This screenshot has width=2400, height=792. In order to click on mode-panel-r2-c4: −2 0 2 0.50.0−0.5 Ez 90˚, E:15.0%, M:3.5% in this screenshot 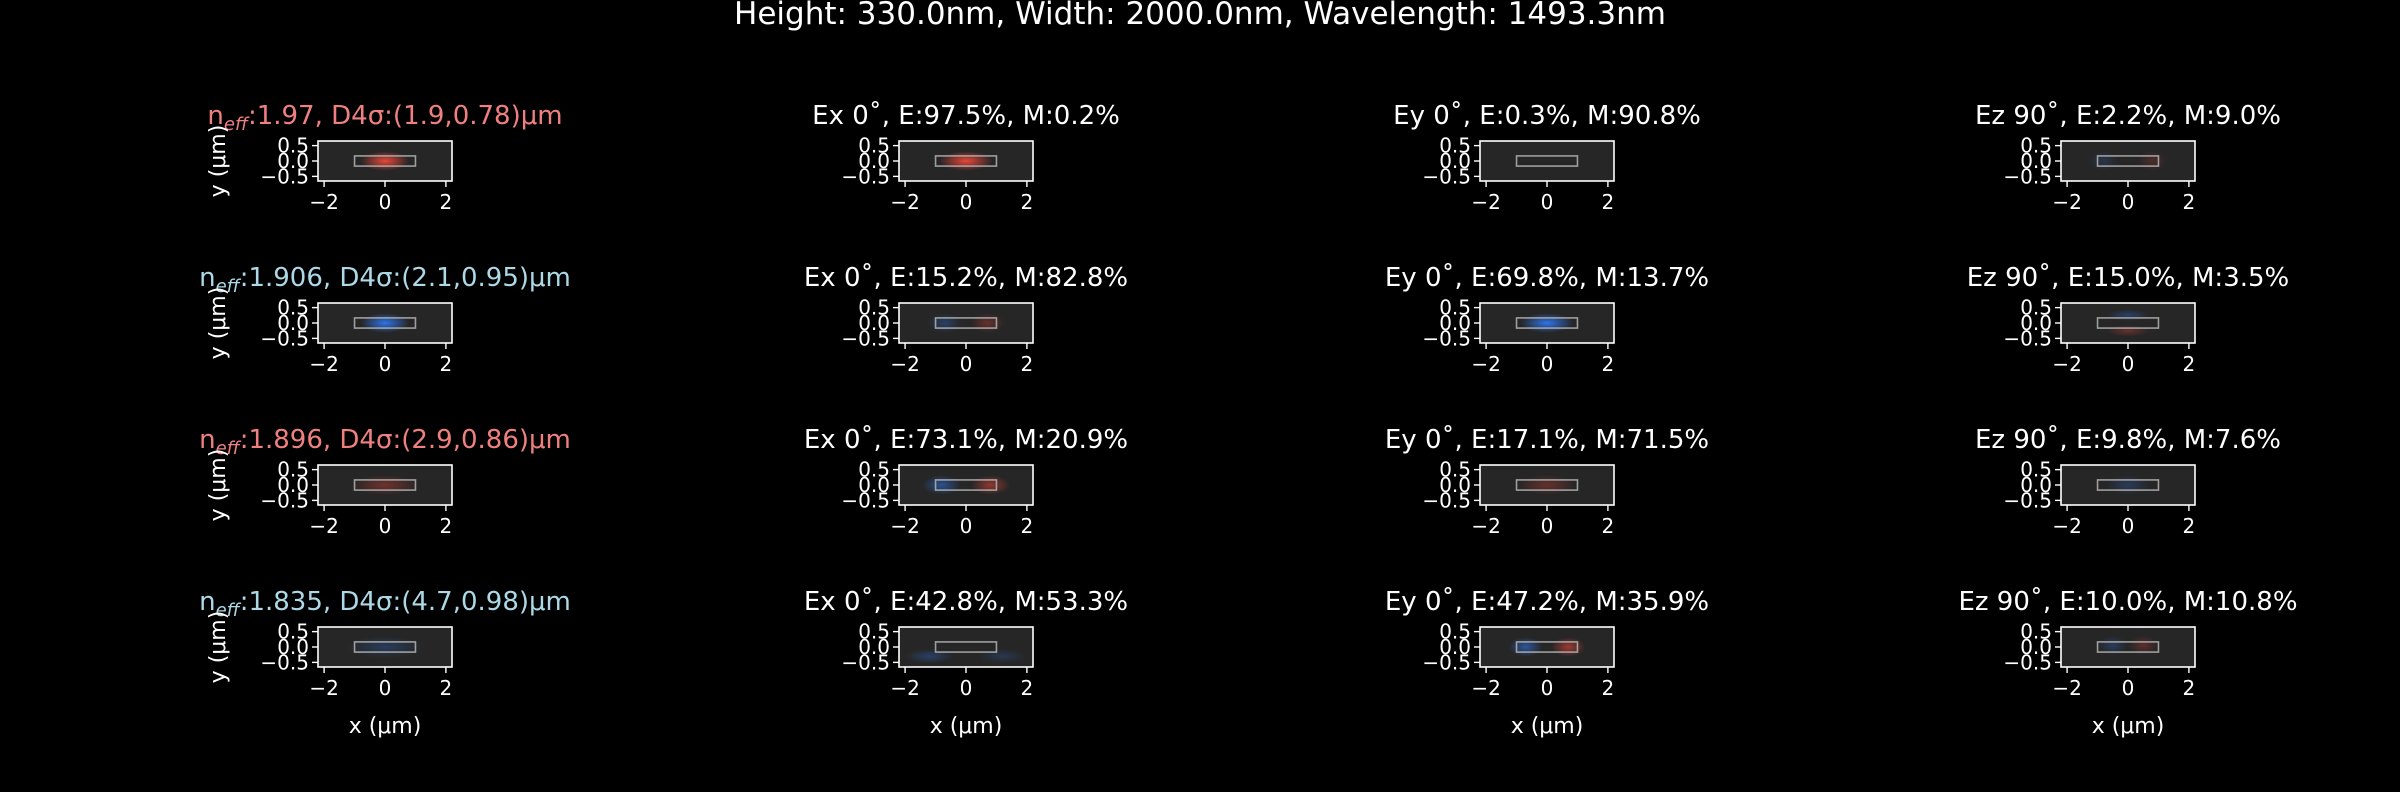, I will do `click(2128, 319)`.